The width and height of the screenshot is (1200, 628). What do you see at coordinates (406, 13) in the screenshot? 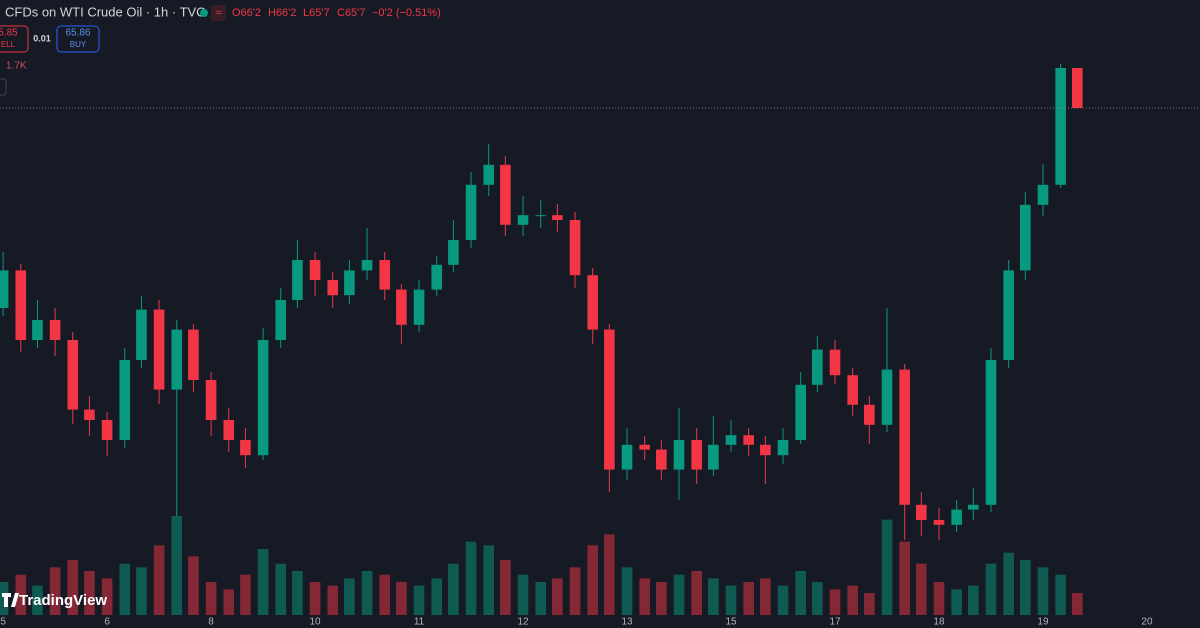
I see `ohlc-change: −0'2 (−0.51%)` at bounding box center [406, 13].